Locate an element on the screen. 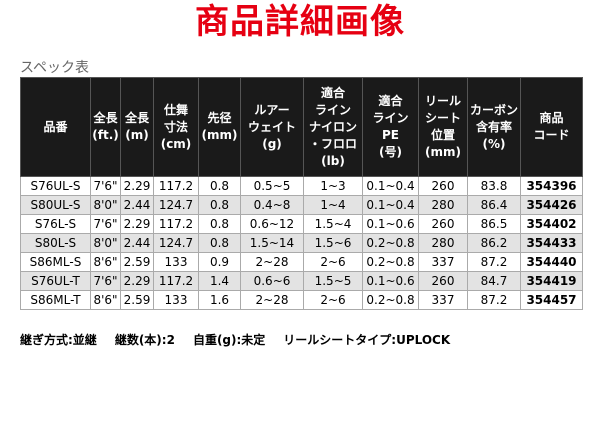 The image size is (600, 422). table-cell: 0.6~6 is located at coordinates (272, 281).